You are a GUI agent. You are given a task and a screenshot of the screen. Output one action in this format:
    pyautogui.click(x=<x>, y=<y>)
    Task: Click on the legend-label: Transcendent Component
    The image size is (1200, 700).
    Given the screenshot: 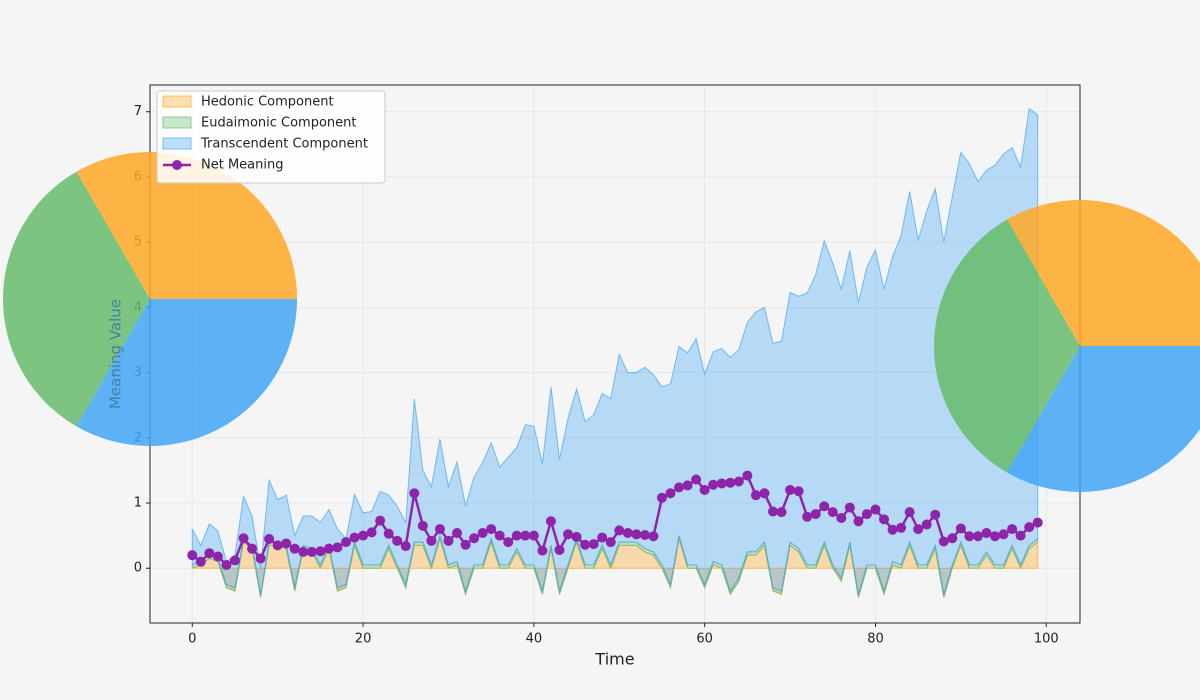 What is the action you would take?
    pyautogui.click(x=284, y=144)
    